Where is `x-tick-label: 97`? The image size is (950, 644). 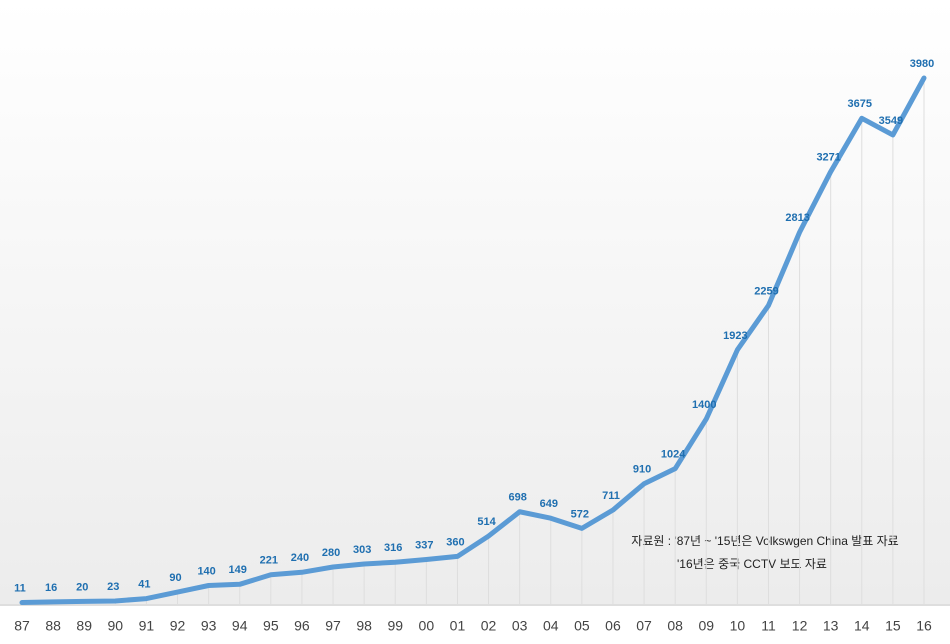 x-tick-label: 97 is located at coordinates (333, 626).